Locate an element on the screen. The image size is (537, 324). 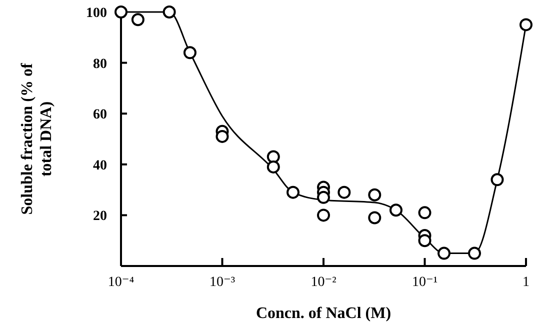
x-tick-label: 10⁻¹ is located at coordinates (425, 282).